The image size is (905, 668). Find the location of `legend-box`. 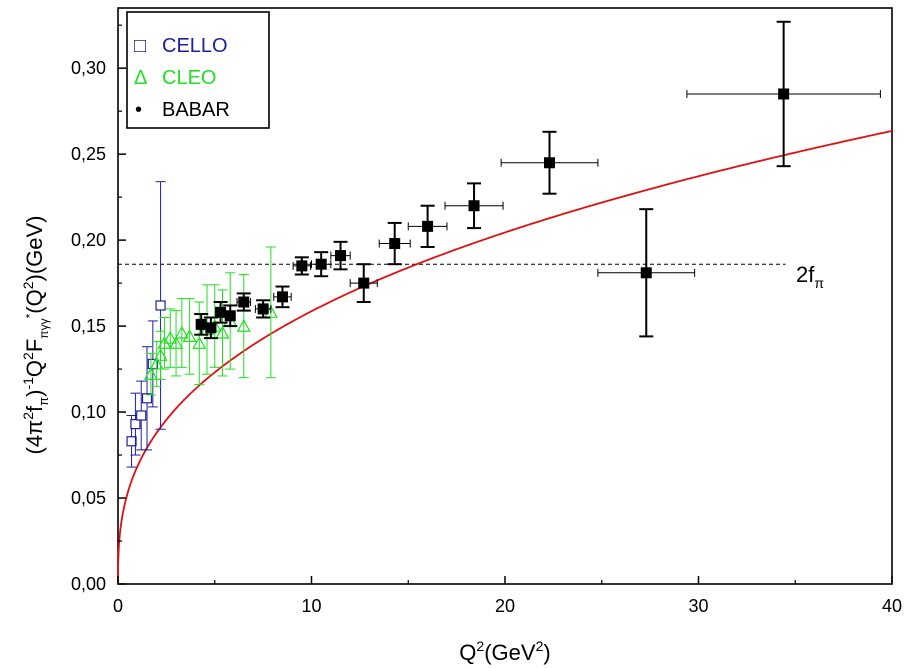

legend-box is located at coordinates (198, 70).